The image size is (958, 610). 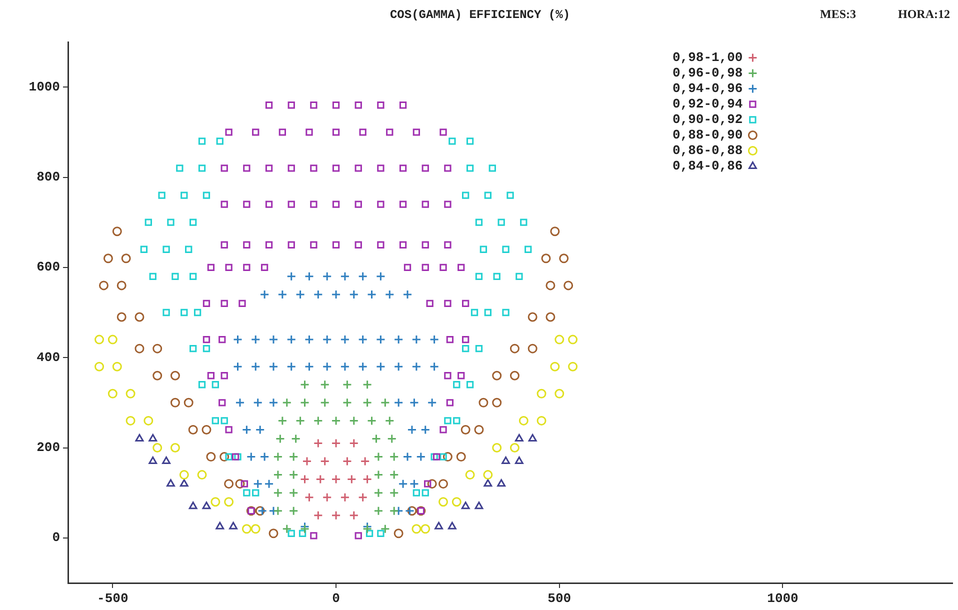 What do you see at coordinates (838, 14) in the screenshot?
I see `text: MES:3` at bounding box center [838, 14].